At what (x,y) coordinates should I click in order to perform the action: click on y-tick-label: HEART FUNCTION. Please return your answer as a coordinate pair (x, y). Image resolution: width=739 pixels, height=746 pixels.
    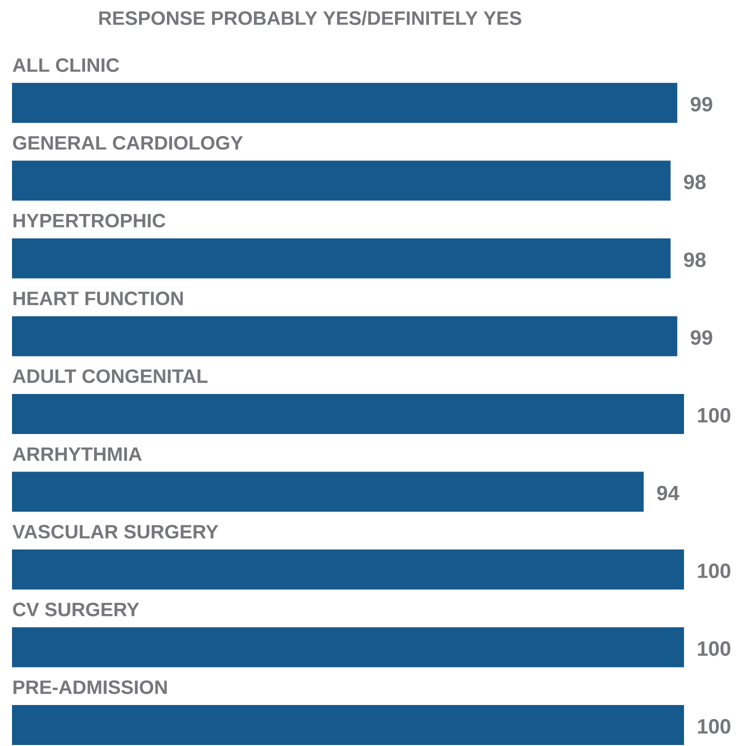
    Looking at the image, I should click on (98, 299).